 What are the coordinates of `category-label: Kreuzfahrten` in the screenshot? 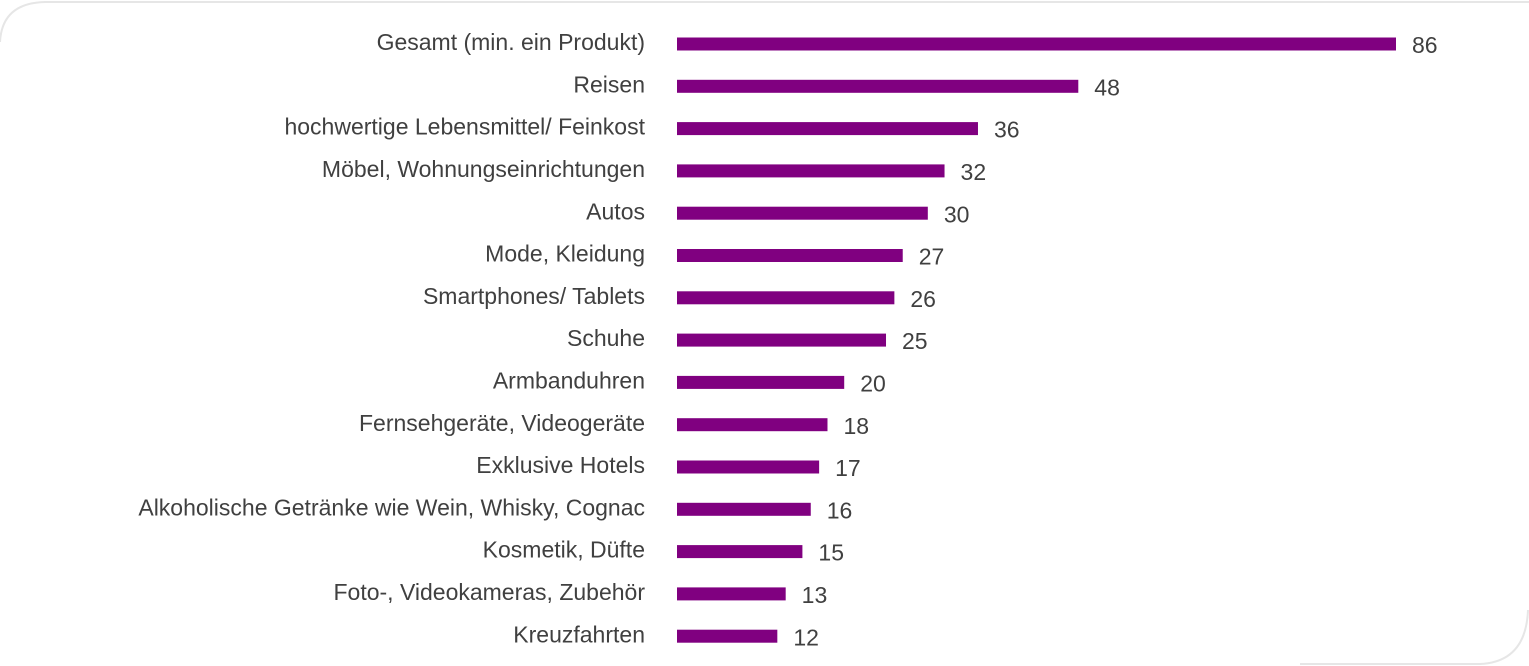 It's located at (579, 634).